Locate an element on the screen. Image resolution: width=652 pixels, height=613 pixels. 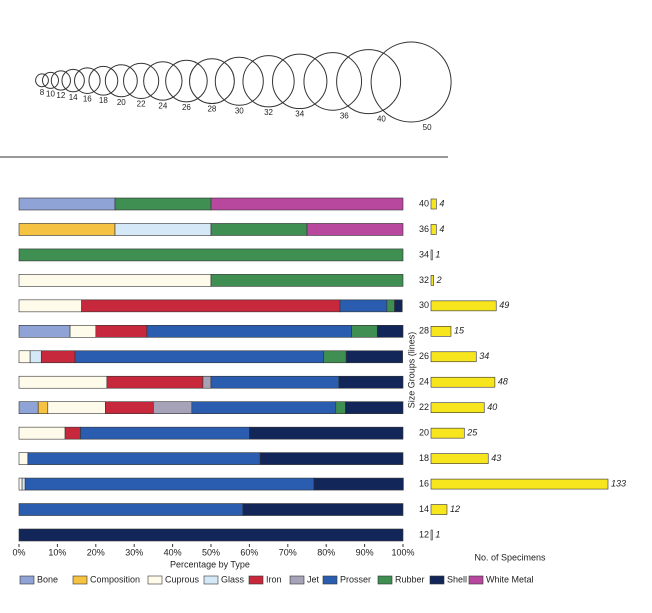
x-axis-title: Percentage by Type is located at coordinates (210, 564).